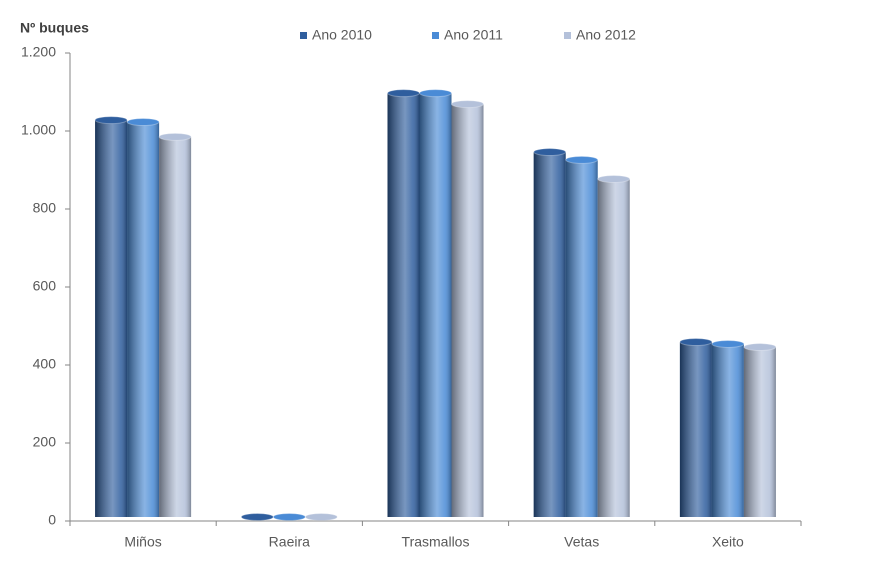 The height and width of the screenshot is (567, 879). What do you see at coordinates (45, 208) in the screenshot?
I see `y-tick-label: 800` at bounding box center [45, 208].